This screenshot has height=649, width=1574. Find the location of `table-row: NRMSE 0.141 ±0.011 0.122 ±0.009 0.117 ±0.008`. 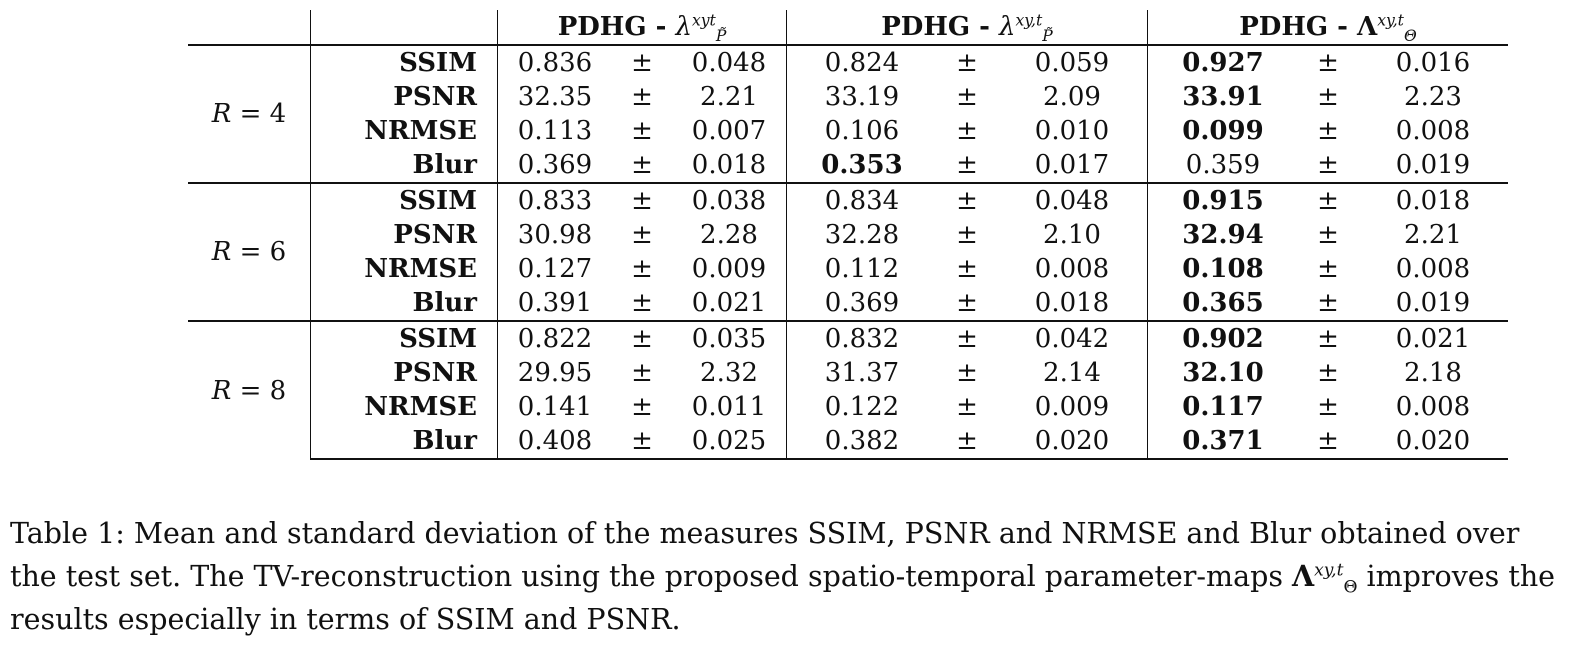

table-row: NRMSE 0.141 ±0.011 0.122 ±0.009 0.117 ±0.008 is located at coordinates (848, 407).